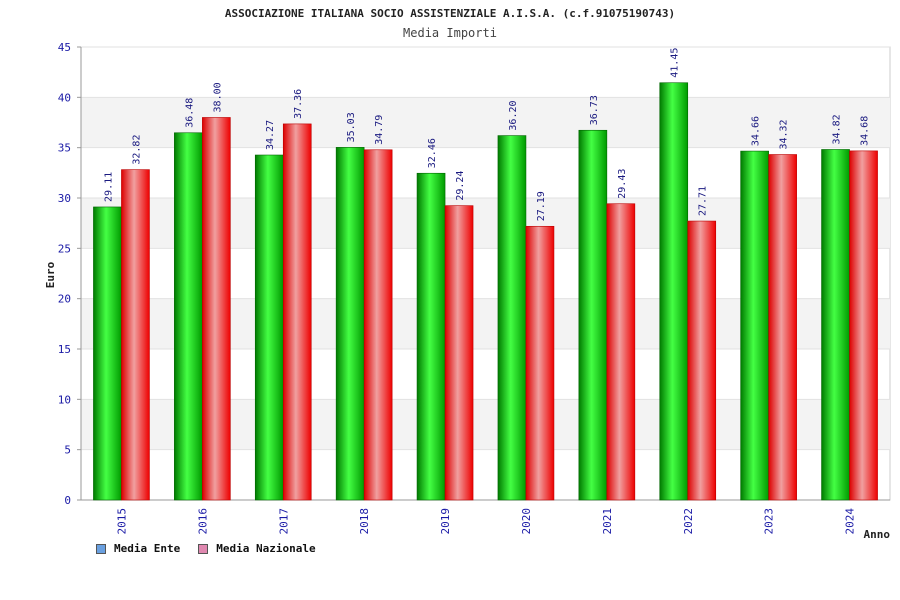 The width and height of the screenshot is (900, 600). Describe the element at coordinates (50, 274) in the screenshot. I see `y-axis-label: Euro` at that location.